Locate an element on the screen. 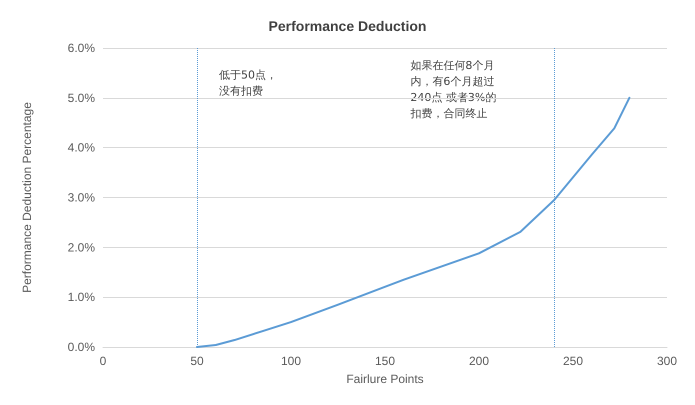 The height and width of the screenshot is (405, 695). y-tick-label: 0.0% is located at coordinates (82, 347).